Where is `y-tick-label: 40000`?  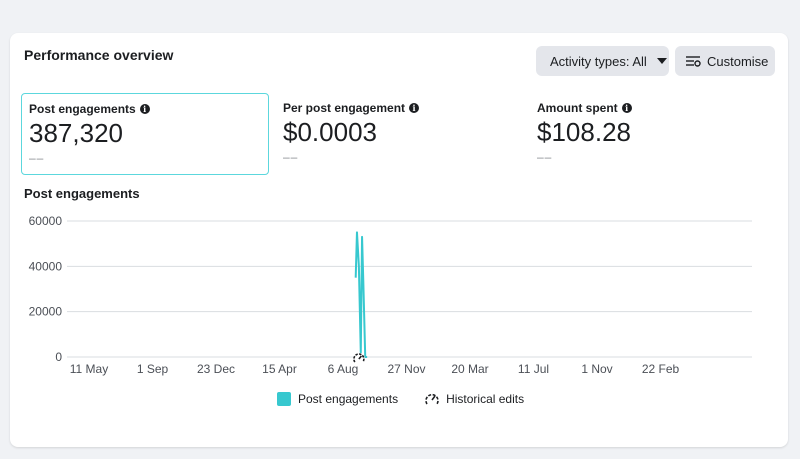 y-tick-label: 40000 is located at coordinates (46, 266).